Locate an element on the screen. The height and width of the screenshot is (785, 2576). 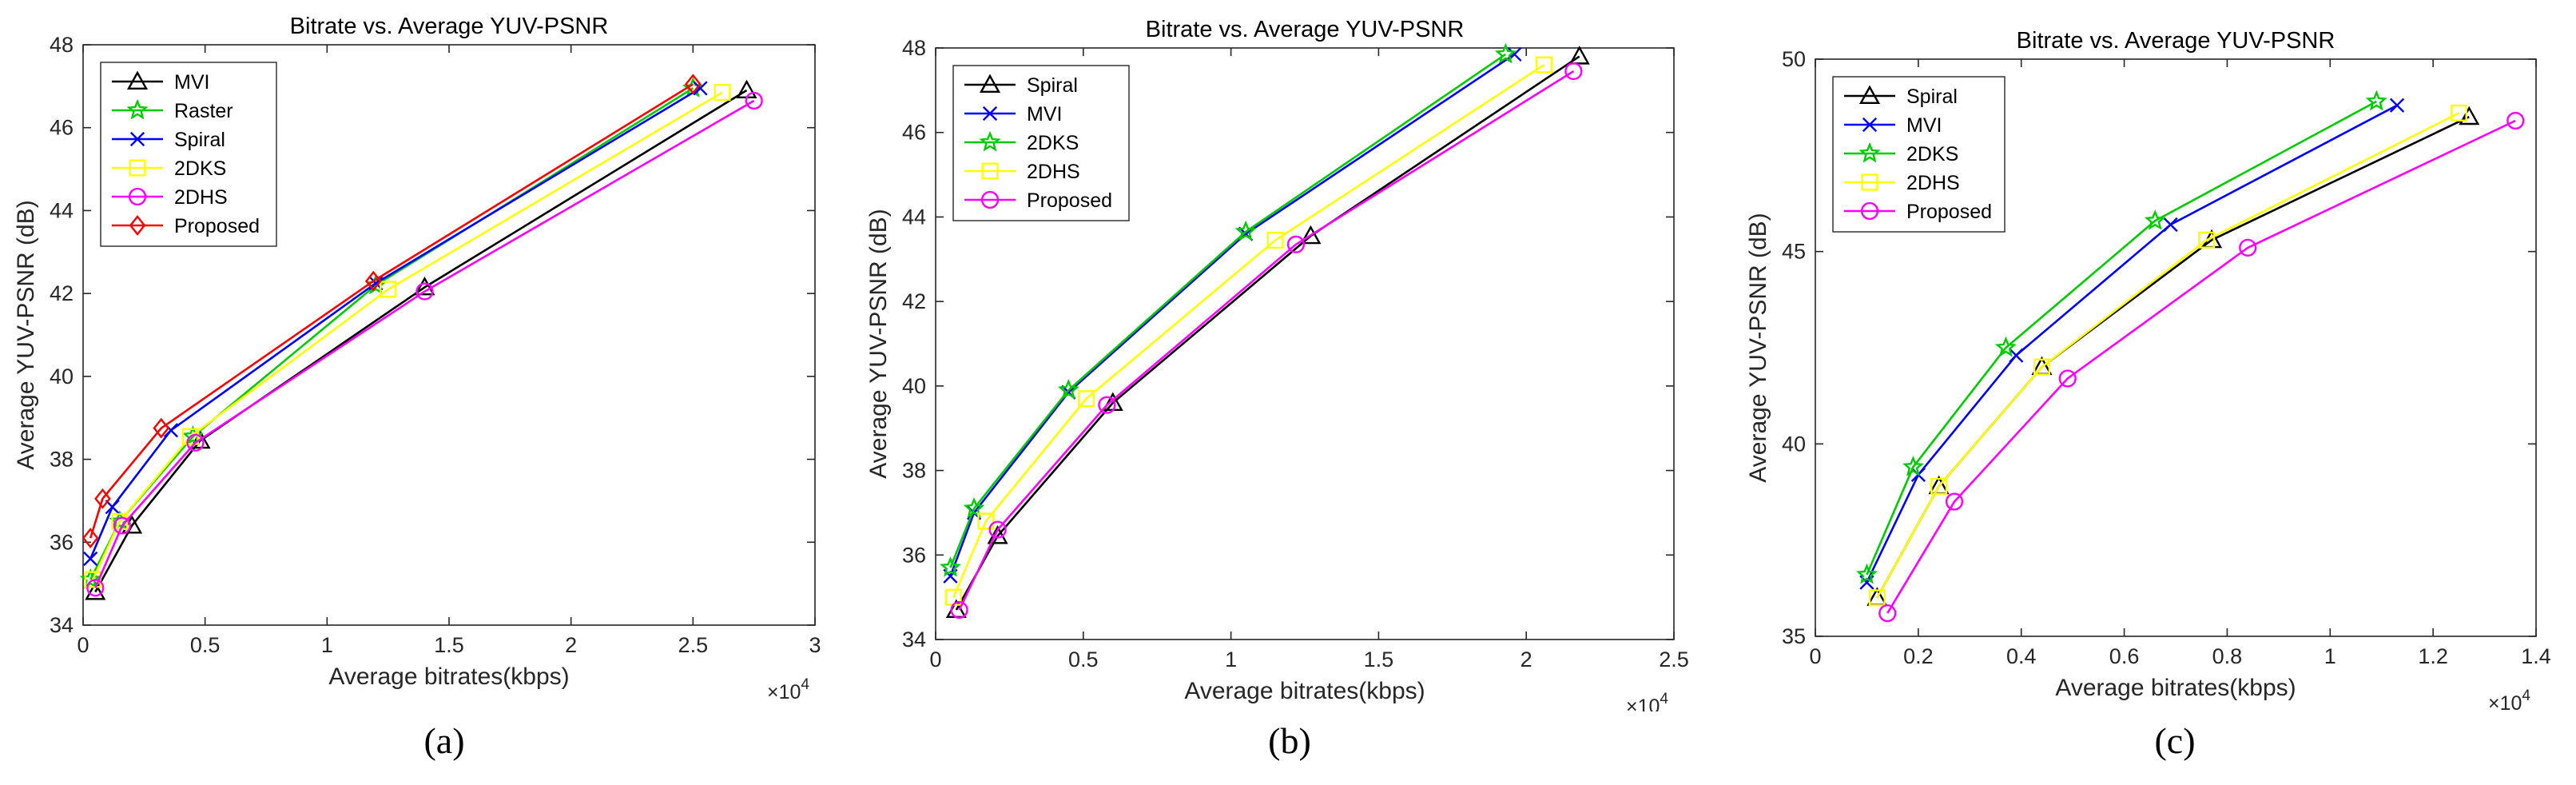
caption-c: (c) is located at coordinates (2175, 740).